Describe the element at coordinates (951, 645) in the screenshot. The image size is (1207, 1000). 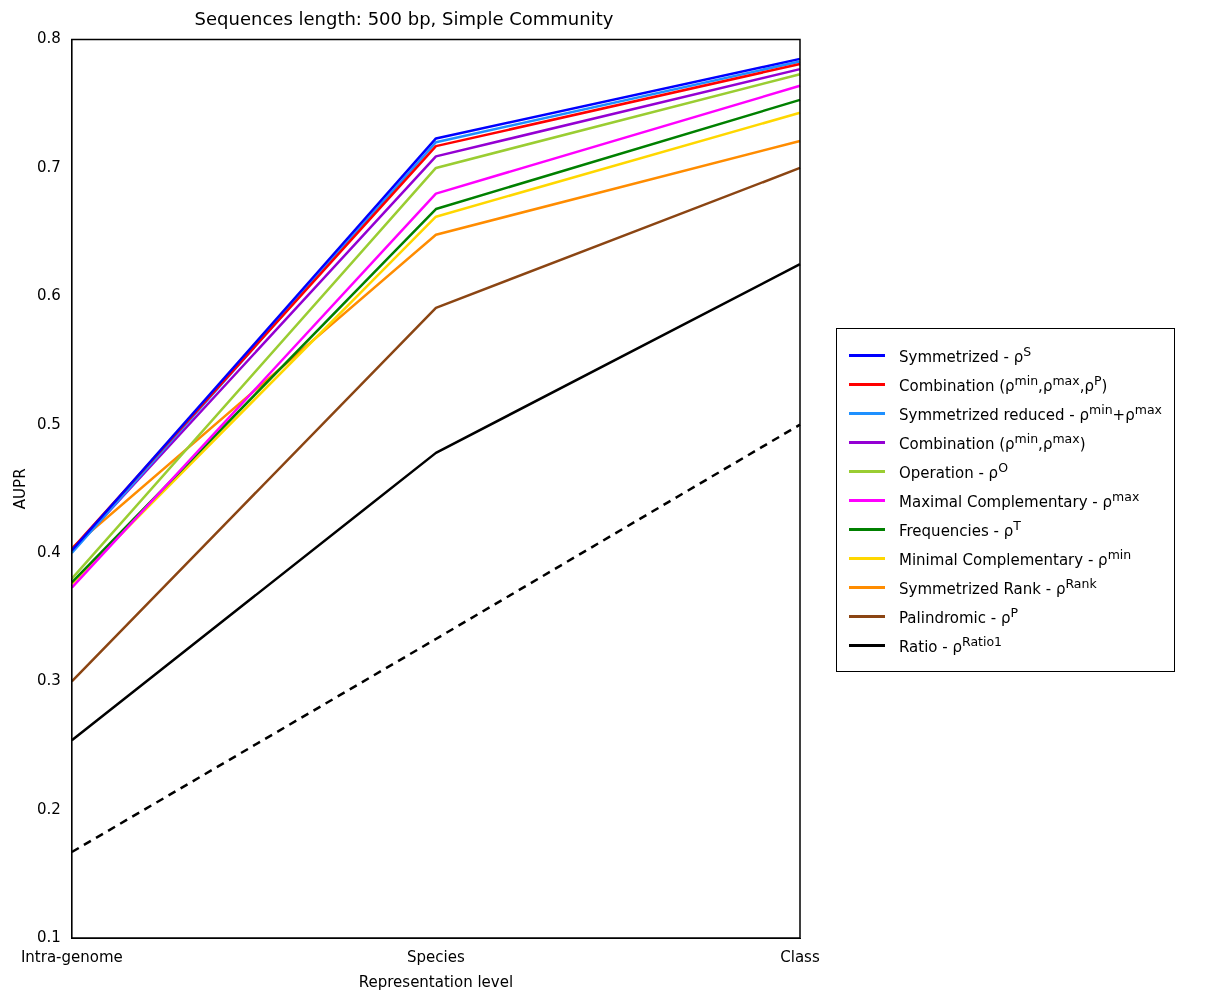
I see `legend-label: Ratio - ρ$^{Ratio1}$` at that location.